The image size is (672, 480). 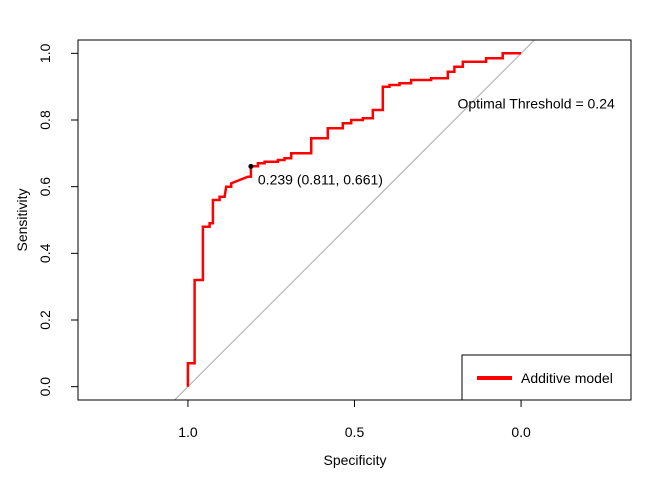 I want to click on y-tick-label: 0.8, so click(x=45, y=120).